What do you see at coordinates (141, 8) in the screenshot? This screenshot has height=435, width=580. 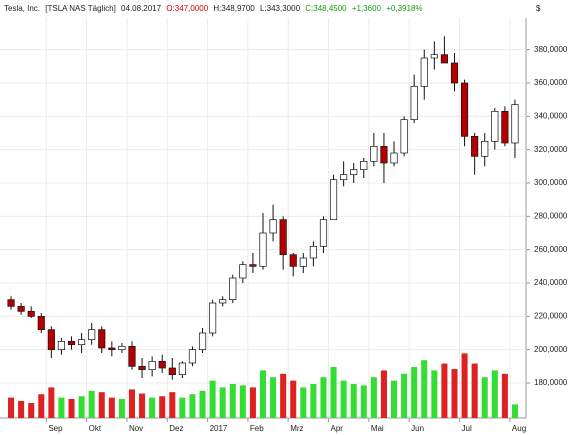 I see `header-date: 04.08.2017` at bounding box center [141, 8].